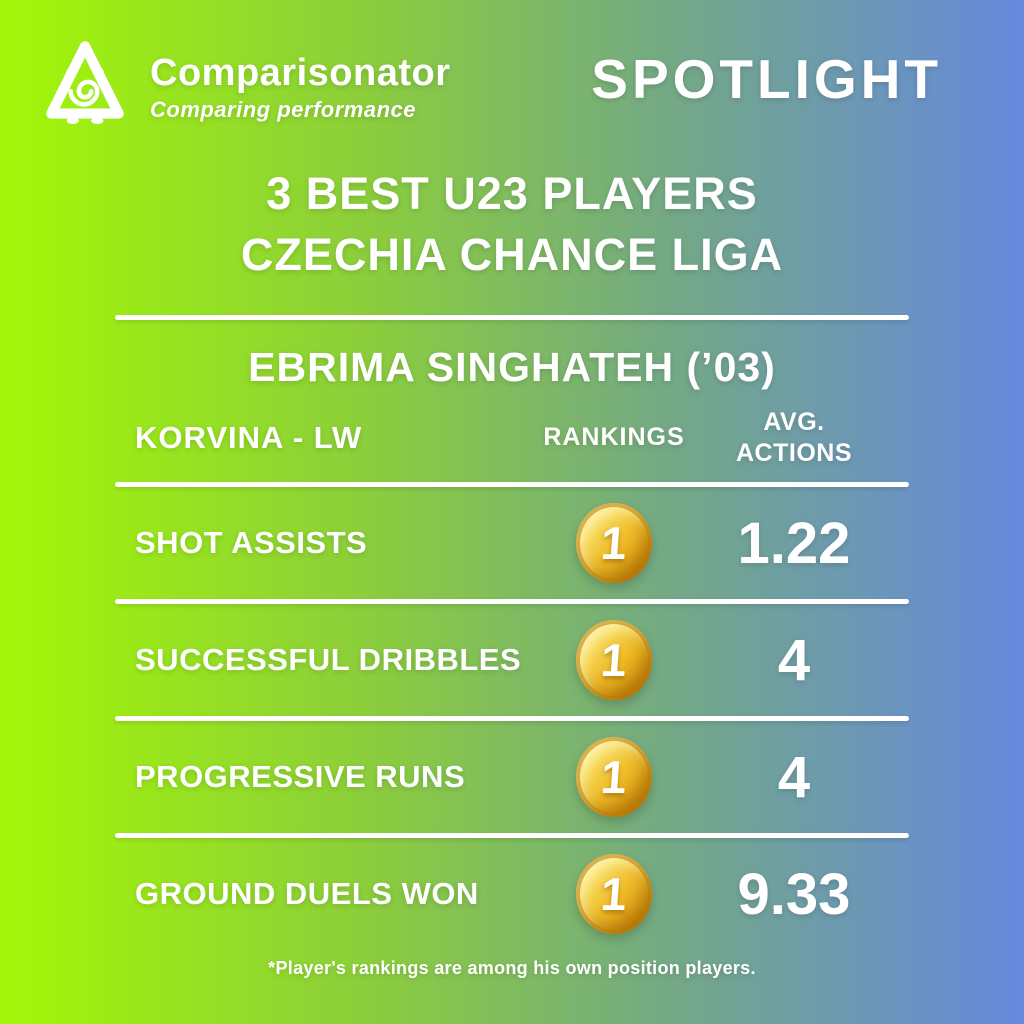  What do you see at coordinates (512, 255) in the screenshot?
I see `title-line-2: CZECHIA CHANCE LIGA` at bounding box center [512, 255].